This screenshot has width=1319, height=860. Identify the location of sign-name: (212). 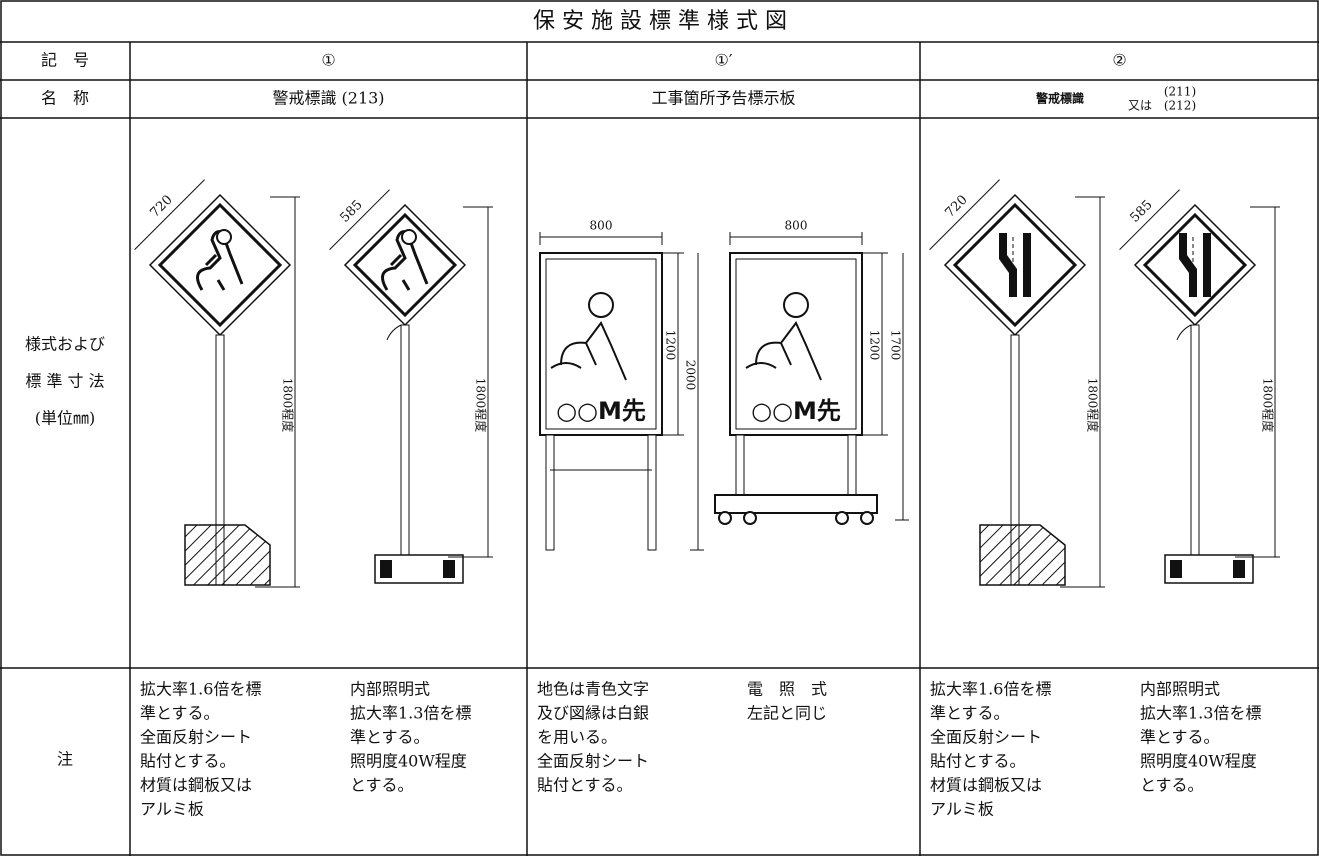
(1180, 106).